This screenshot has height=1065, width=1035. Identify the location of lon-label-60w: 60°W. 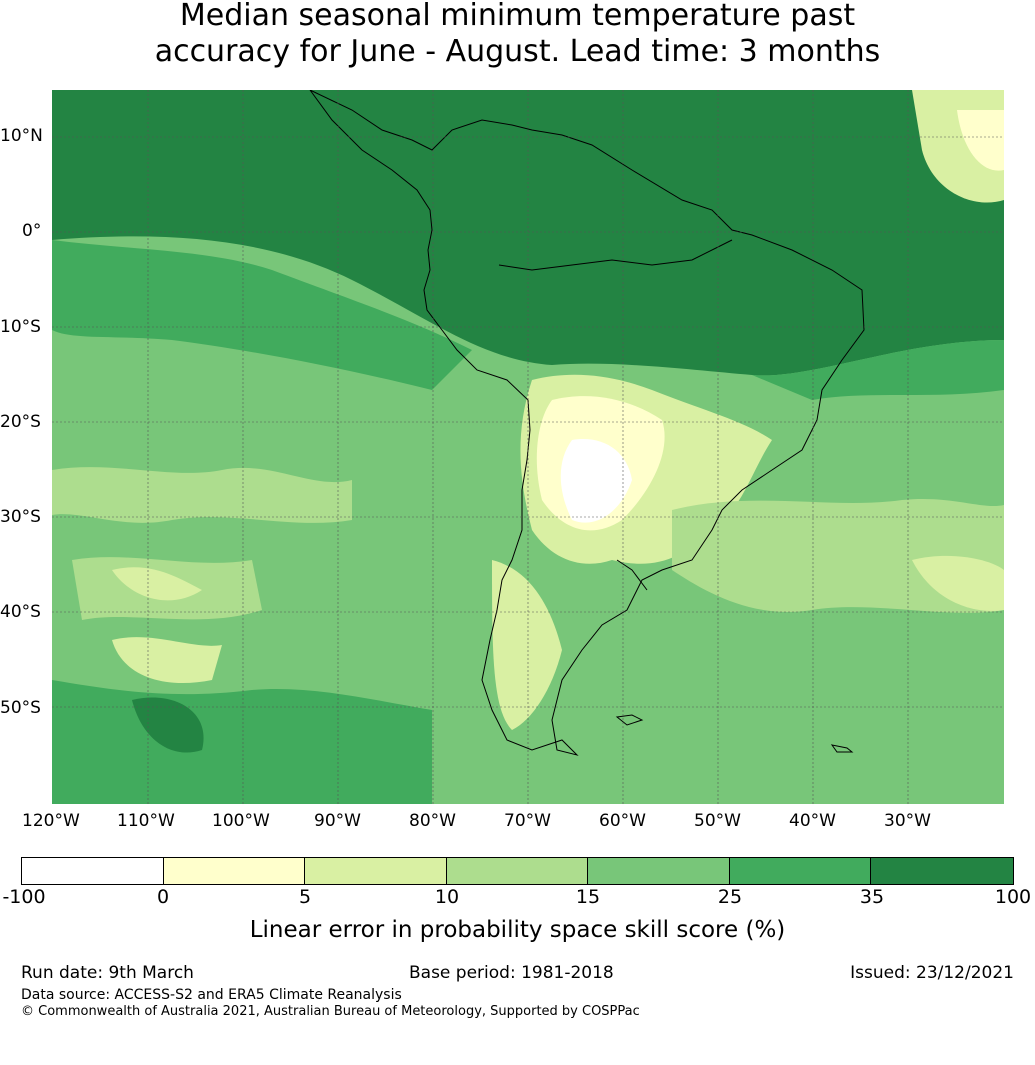
(622, 821).